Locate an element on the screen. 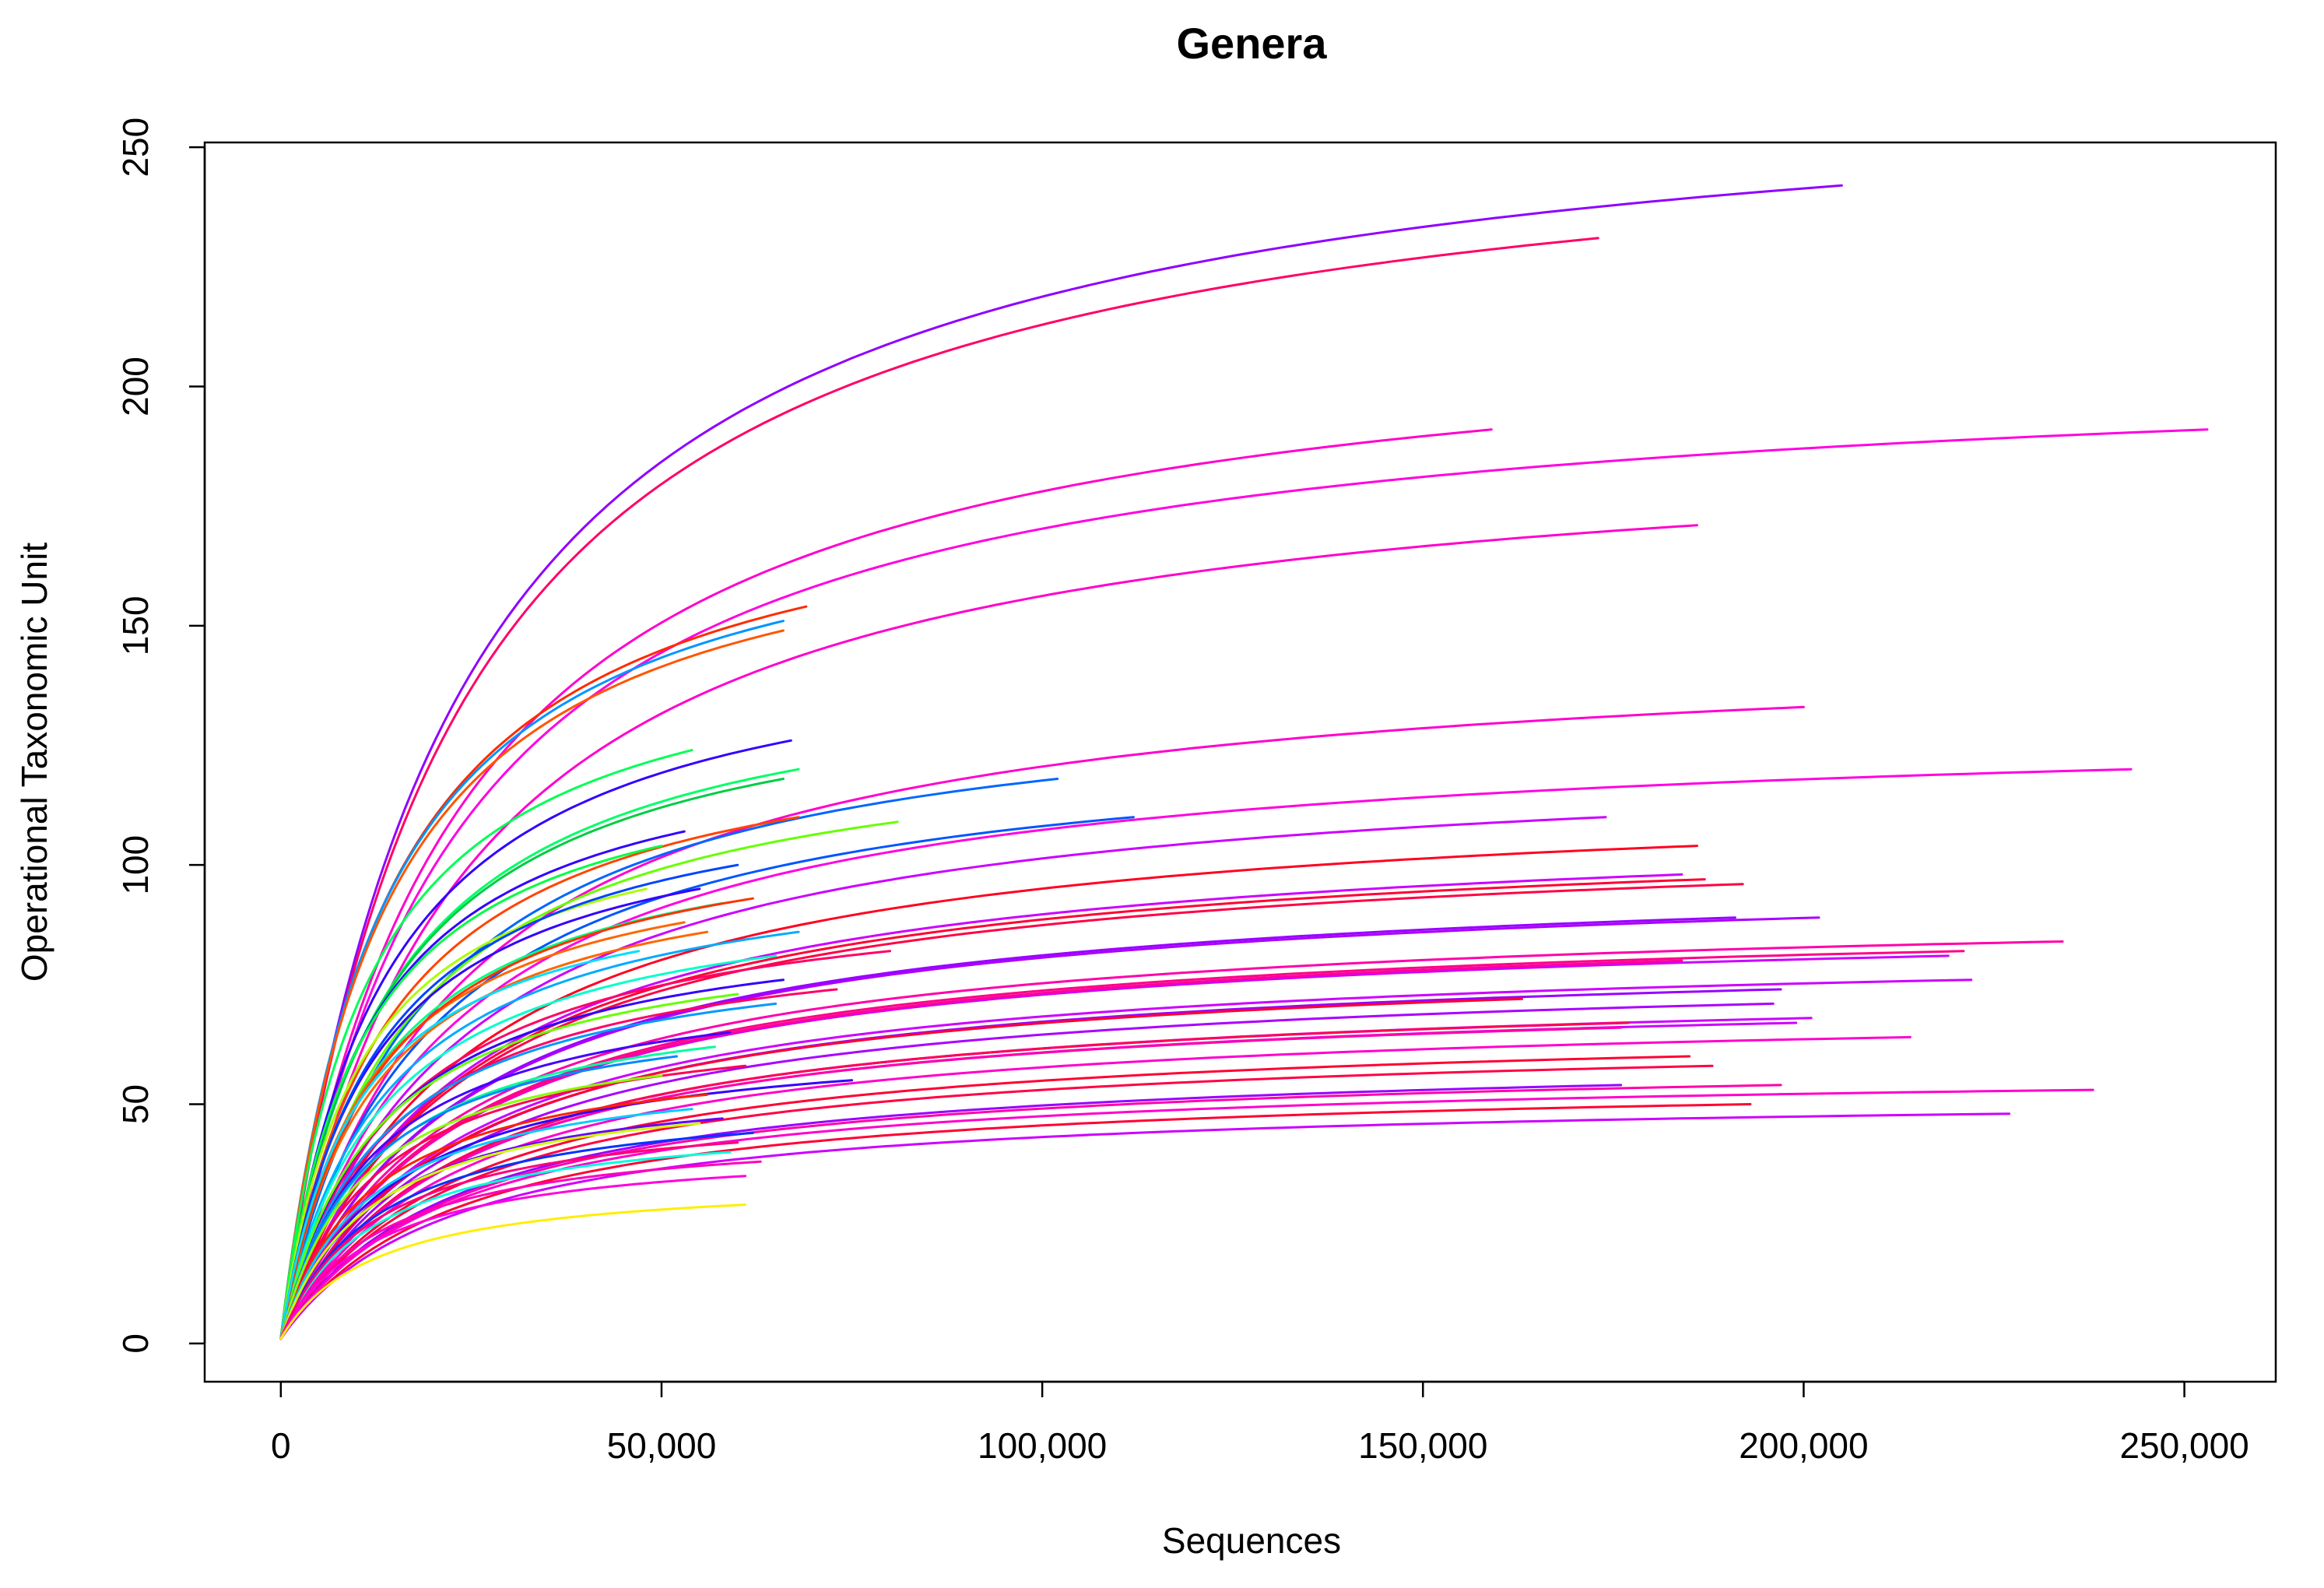 This screenshot has width=2324, height=1588. y-tick-label: 250 is located at coordinates (135, 147).